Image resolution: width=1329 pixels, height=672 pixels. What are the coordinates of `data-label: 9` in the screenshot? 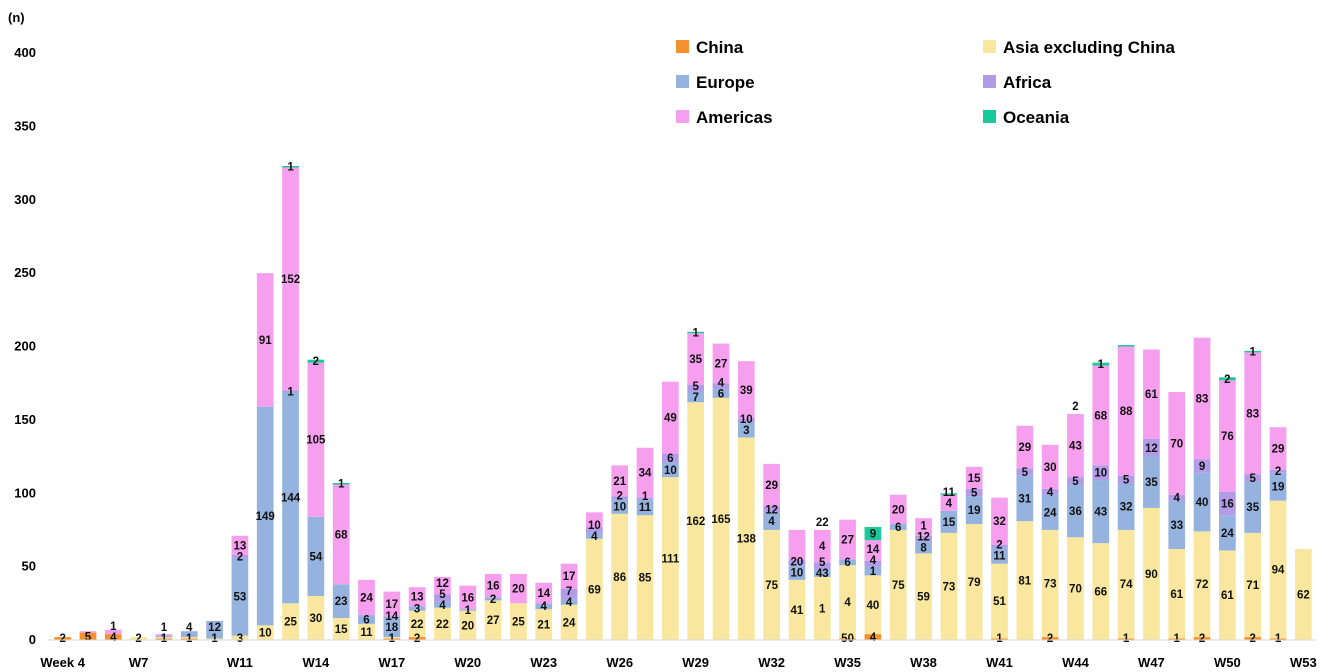 It's located at (1202, 467).